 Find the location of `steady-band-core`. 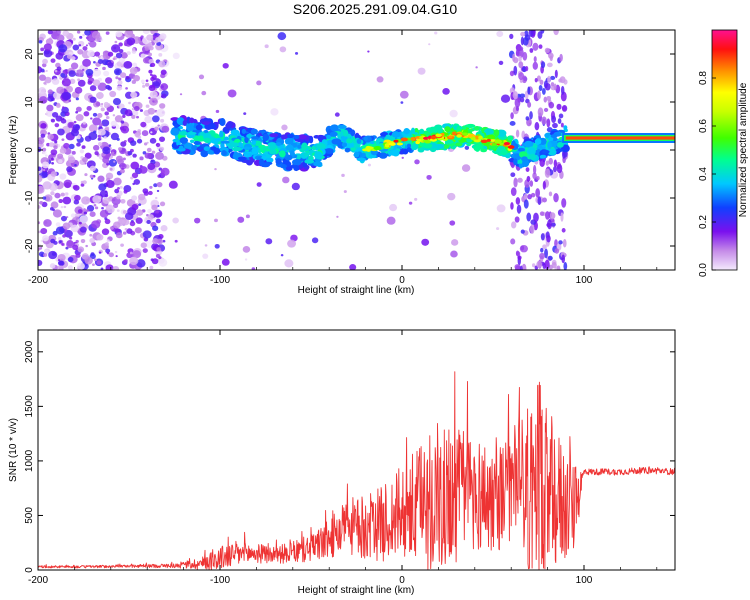

steady-band-core is located at coordinates (620, 138).